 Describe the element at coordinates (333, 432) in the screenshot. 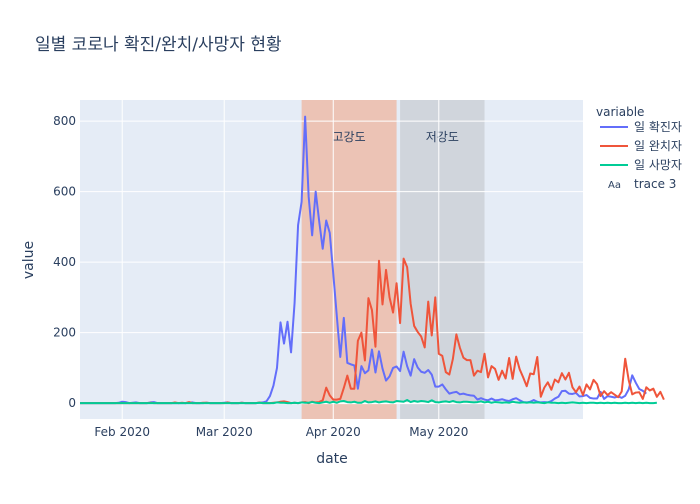

I see `x-tick-label: Apr 2020` at that location.